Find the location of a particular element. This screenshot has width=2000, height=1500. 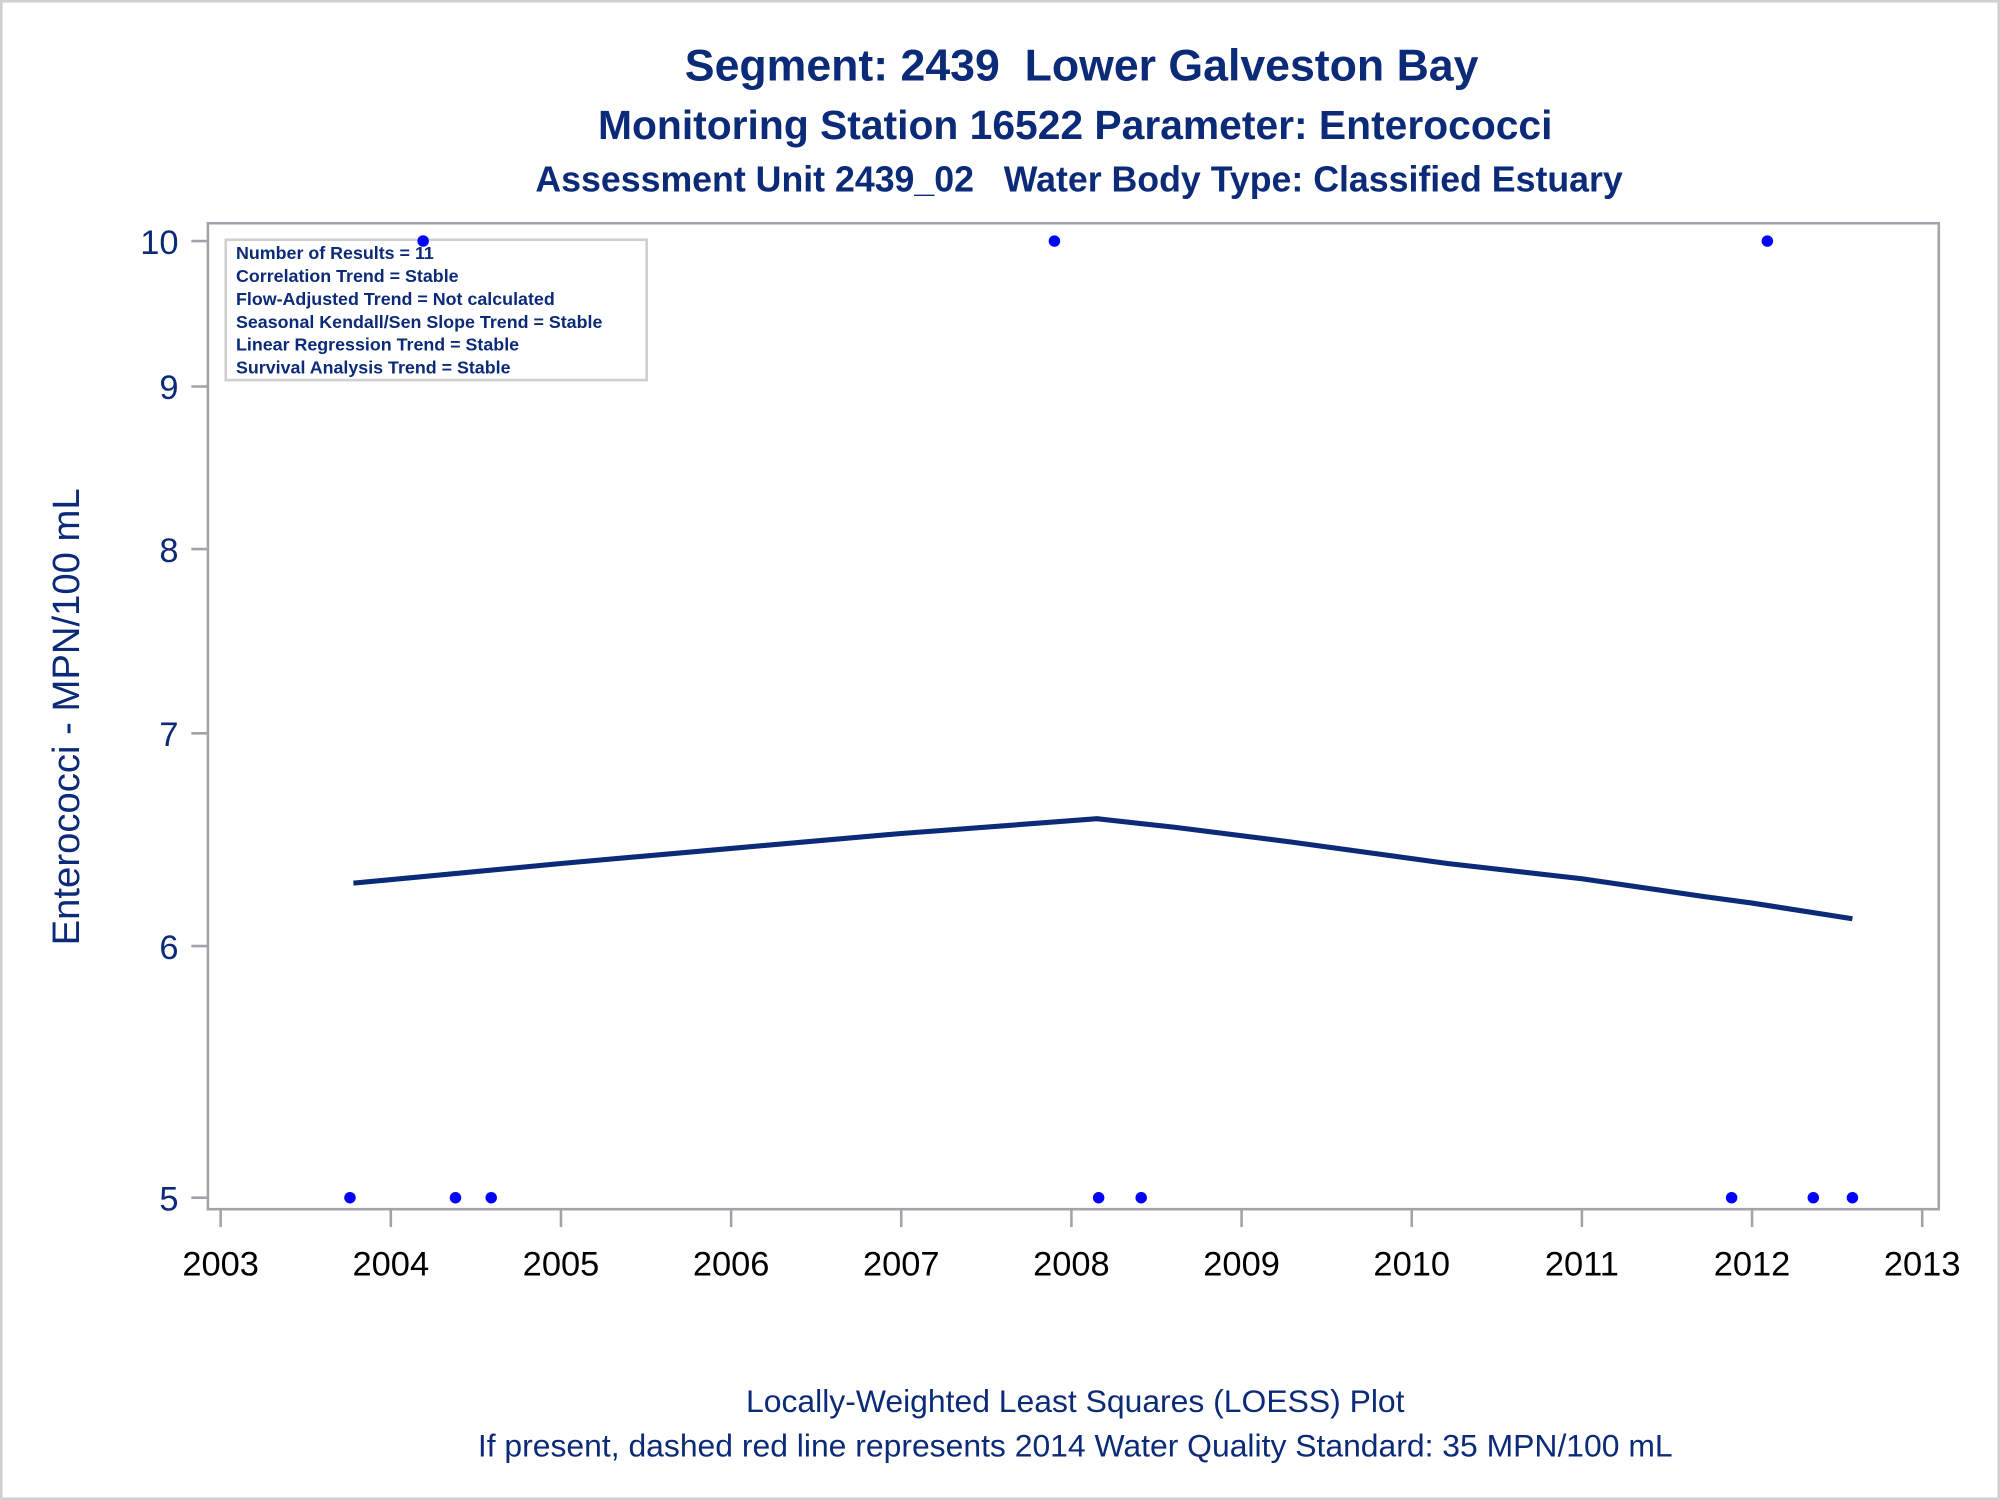

chart-title: Segment: 2439 Lower Galveston Bay is located at coordinates (1082, 65).